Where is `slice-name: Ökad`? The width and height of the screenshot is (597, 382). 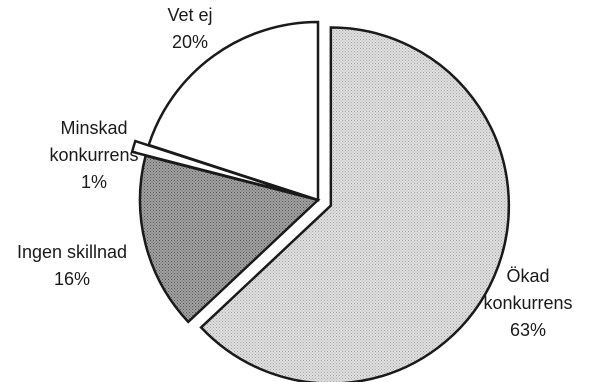
slice-name: Ökad is located at coordinates (527, 276).